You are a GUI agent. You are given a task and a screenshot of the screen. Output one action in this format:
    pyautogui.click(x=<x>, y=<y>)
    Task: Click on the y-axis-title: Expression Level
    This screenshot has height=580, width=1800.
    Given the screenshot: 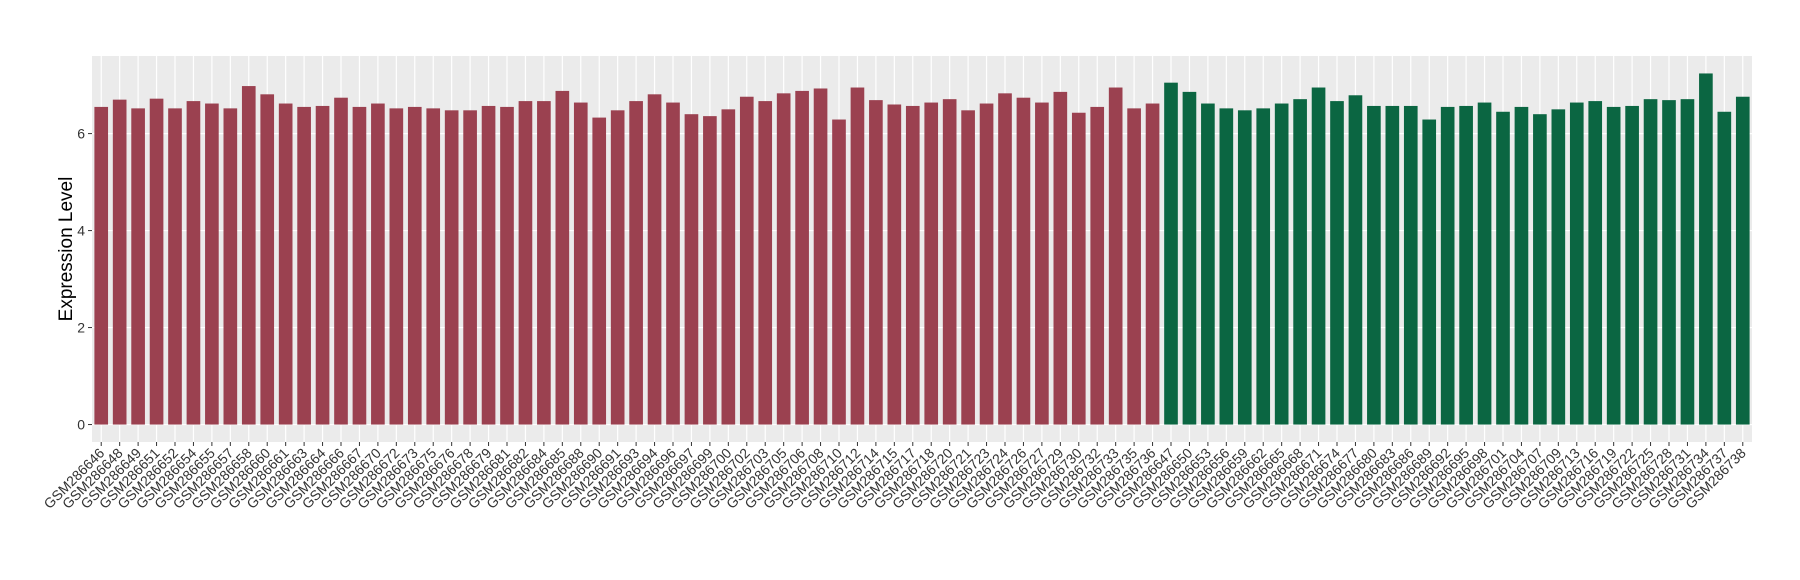 What is the action you would take?
    pyautogui.click(x=66, y=249)
    